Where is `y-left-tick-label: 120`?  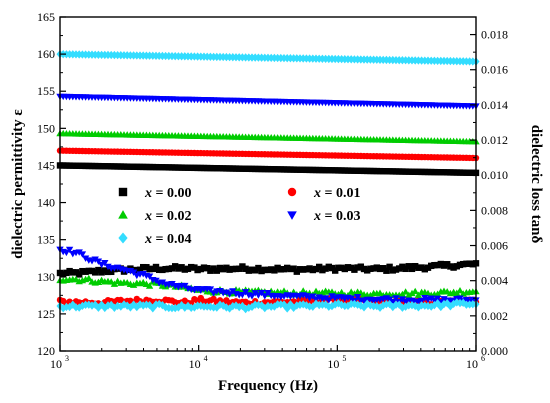 y-left-tick-label: 120 is located at coordinates (46, 351).